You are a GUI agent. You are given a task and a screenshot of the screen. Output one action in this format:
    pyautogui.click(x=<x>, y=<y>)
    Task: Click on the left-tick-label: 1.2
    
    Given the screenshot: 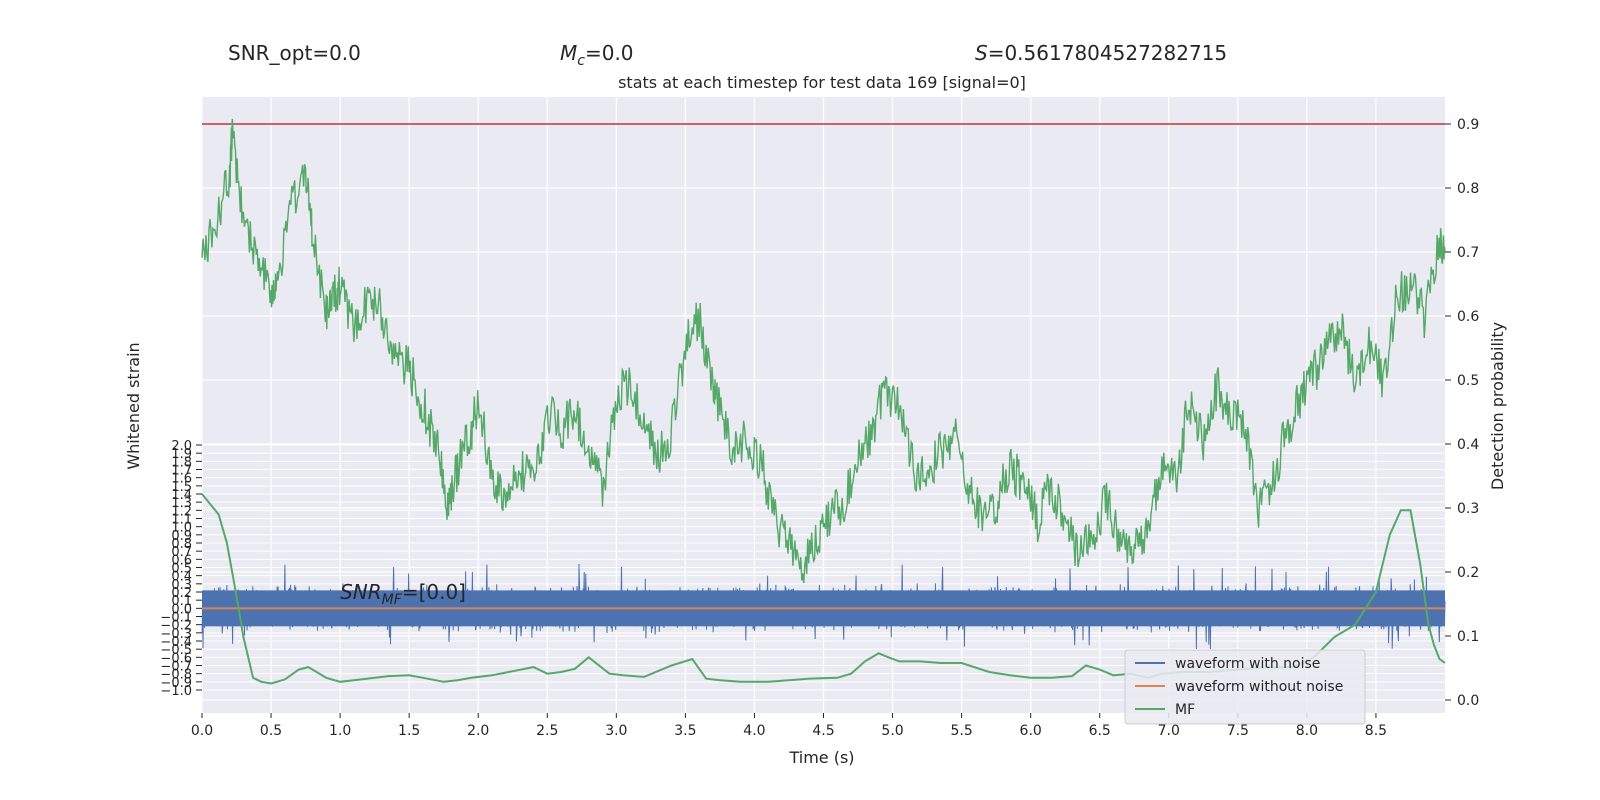 What is the action you would take?
    pyautogui.click(x=181, y=511)
    